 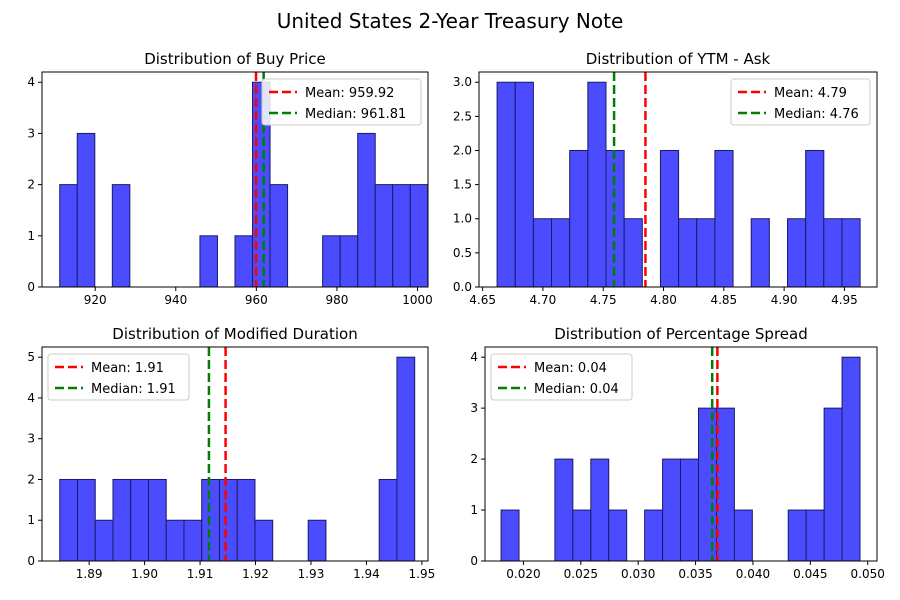 I want to click on legend-median-label: Median: 4.76, so click(x=816, y=114).